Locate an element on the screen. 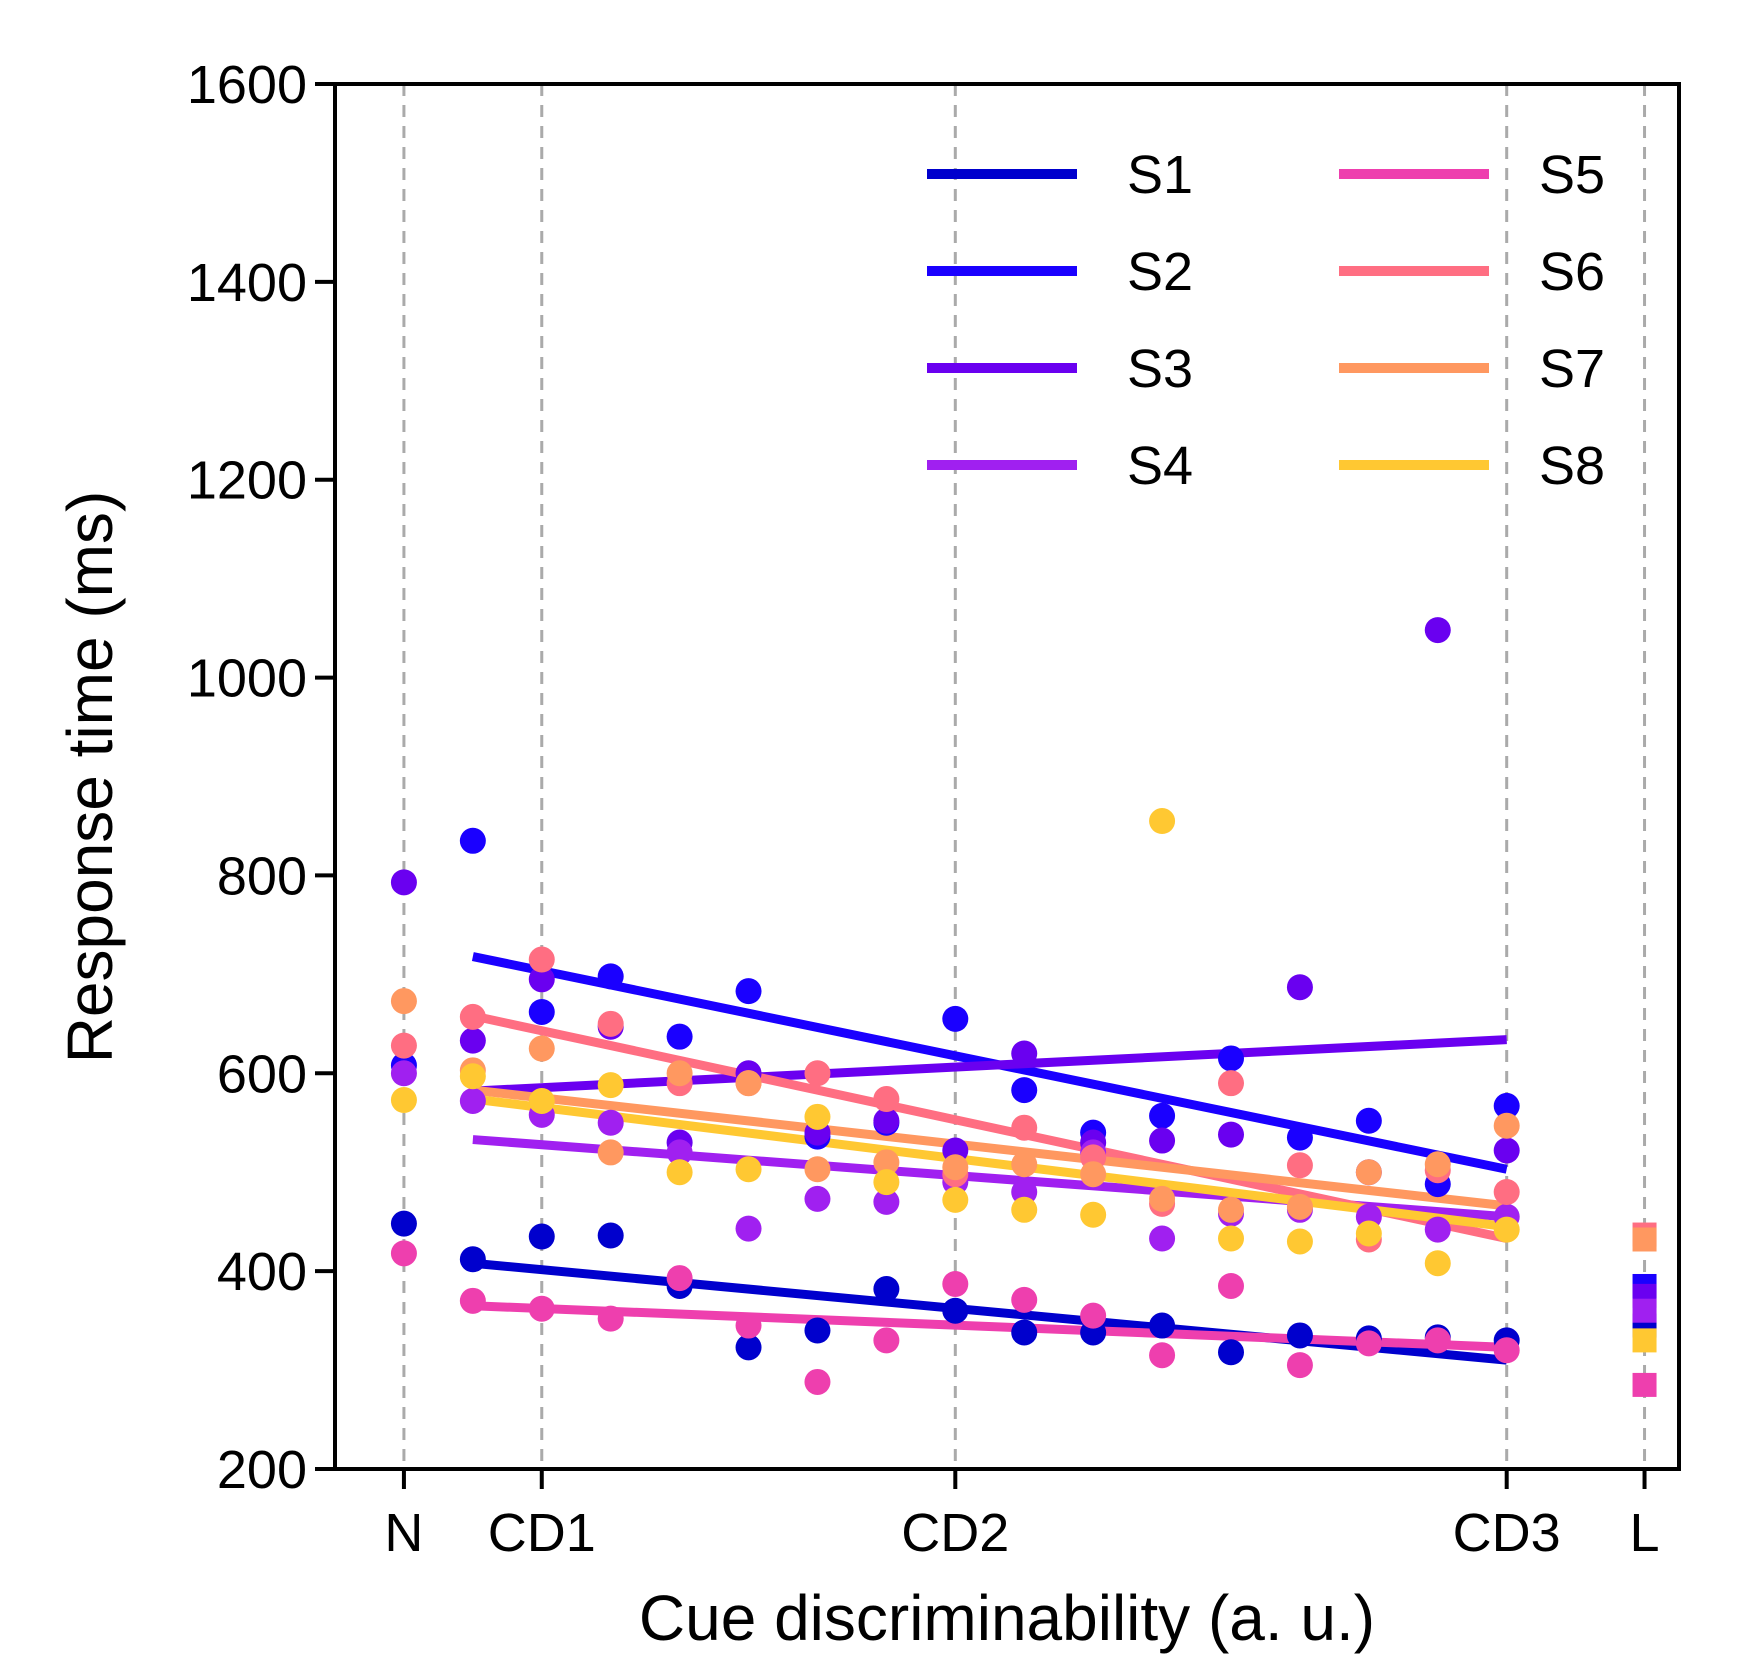  legend: S1 S2 S3 S4 S5 S6 S7 S8 is located at coordinates (1266, 320).